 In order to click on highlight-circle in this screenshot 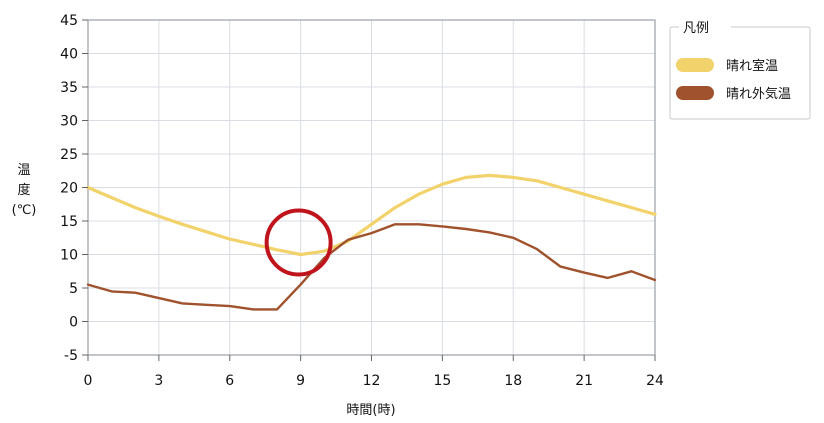, I will do `click(298, 242)`.